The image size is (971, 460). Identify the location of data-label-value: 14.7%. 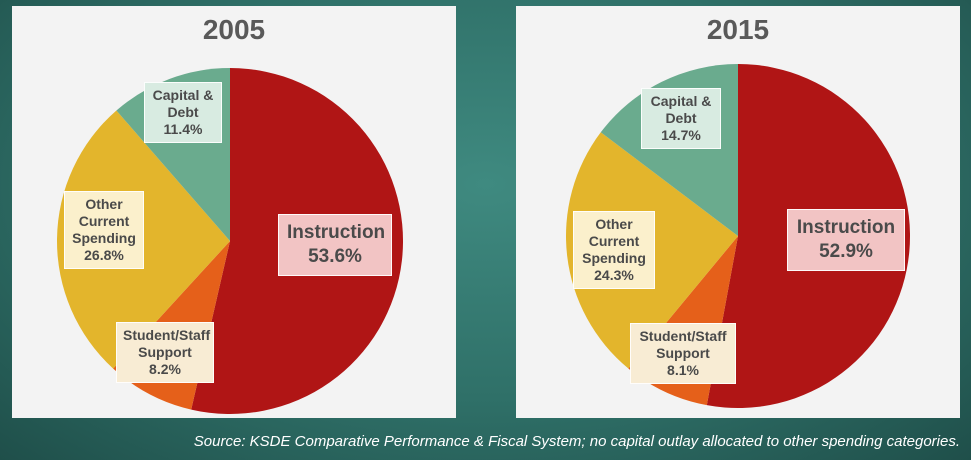
(681, 135).